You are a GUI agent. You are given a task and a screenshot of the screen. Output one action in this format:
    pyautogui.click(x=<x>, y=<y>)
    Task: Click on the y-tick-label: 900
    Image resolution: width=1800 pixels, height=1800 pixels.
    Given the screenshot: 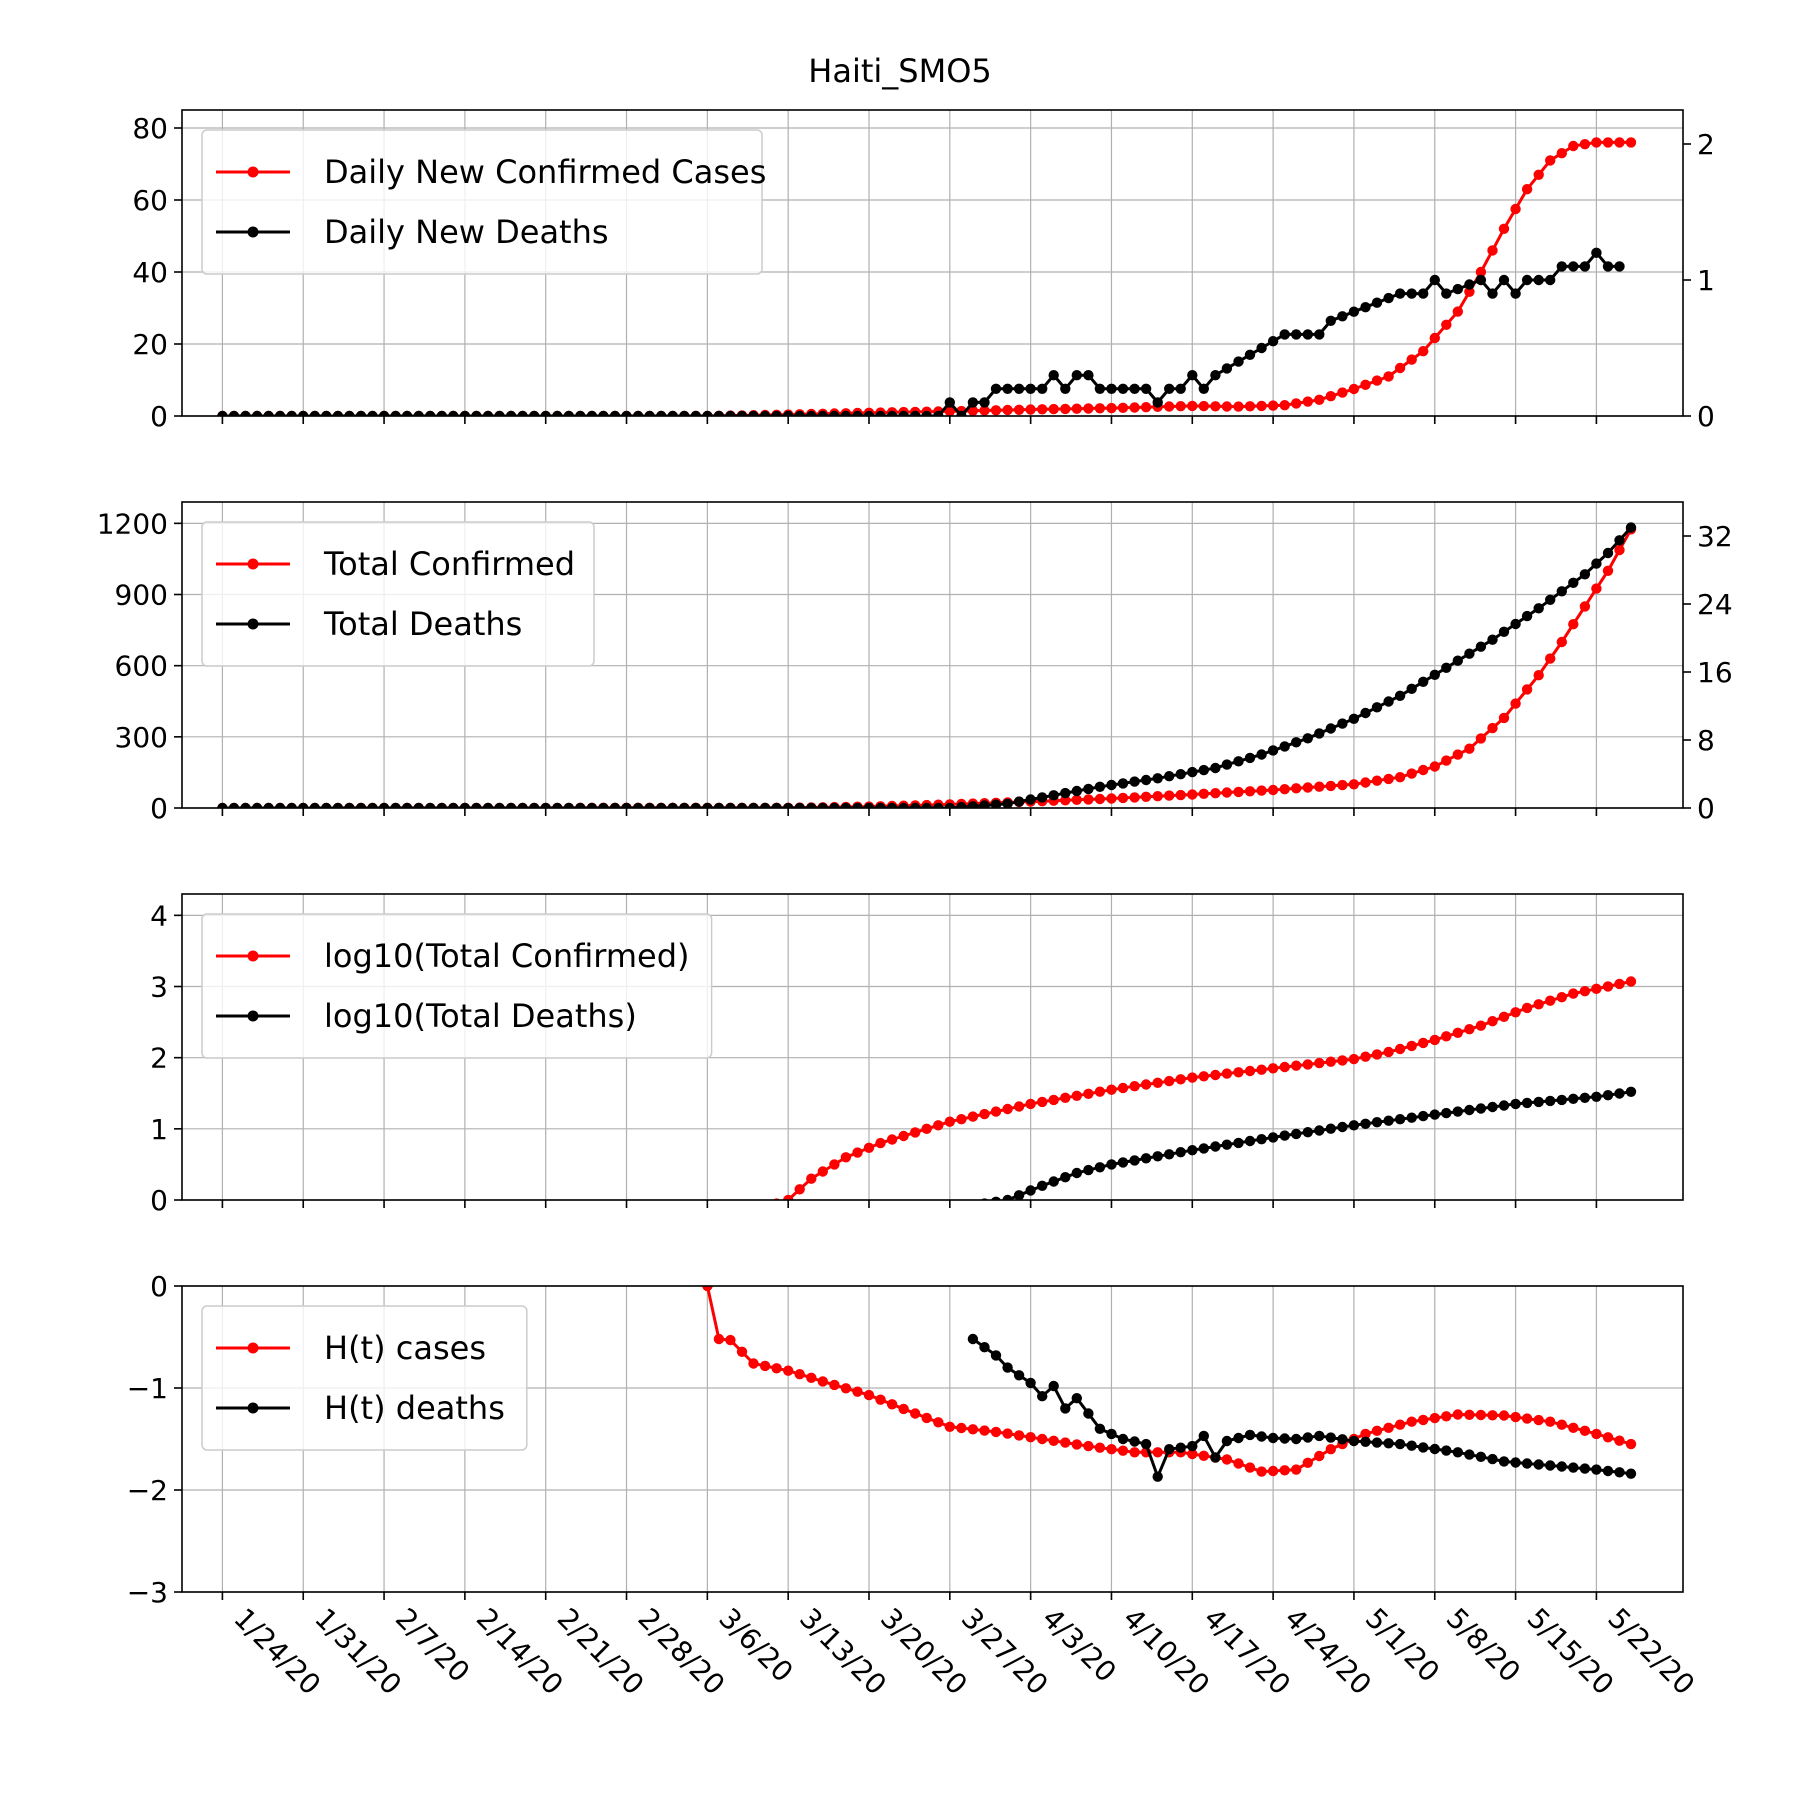 What is the action you would take?
    pyautogui.click(x=141, y=595)
    